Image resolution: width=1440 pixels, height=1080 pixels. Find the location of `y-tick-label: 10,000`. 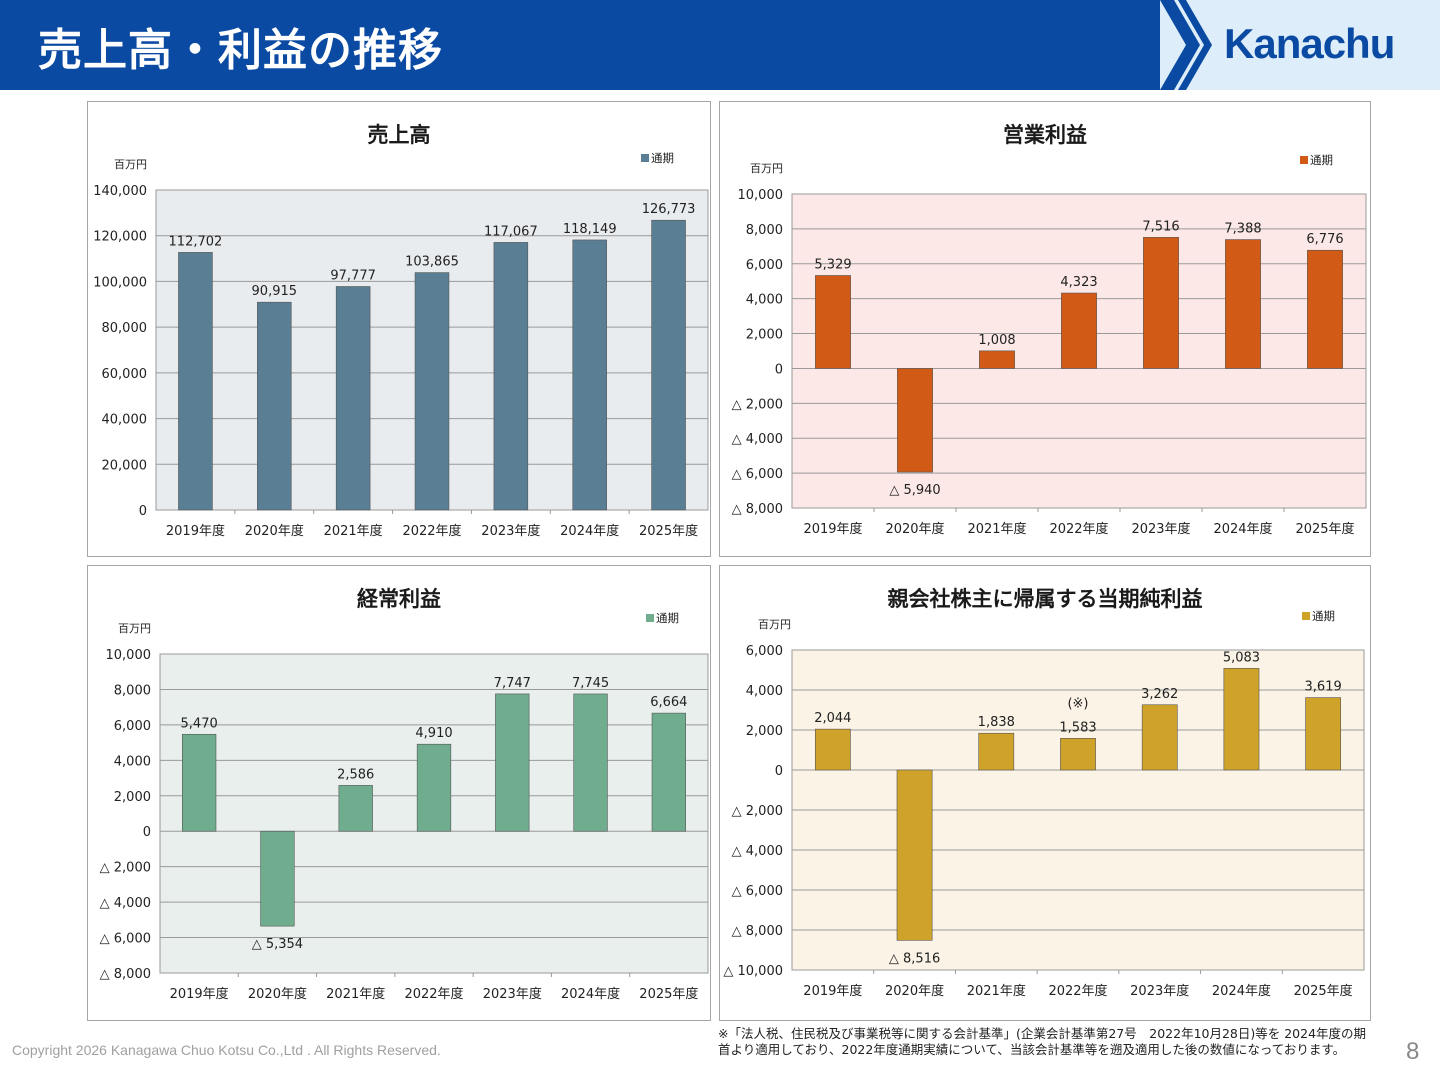

y-tick-label: 10,000 is located at coordinates (129, 655).